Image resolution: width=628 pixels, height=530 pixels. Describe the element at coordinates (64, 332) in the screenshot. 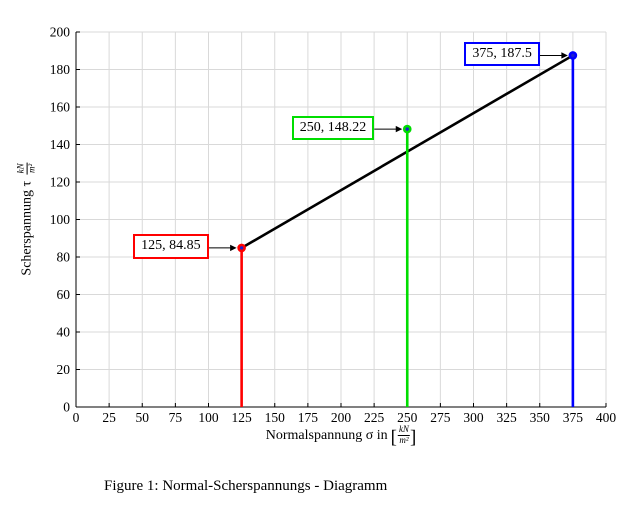

I see `y-tick-label: 40` at that location.